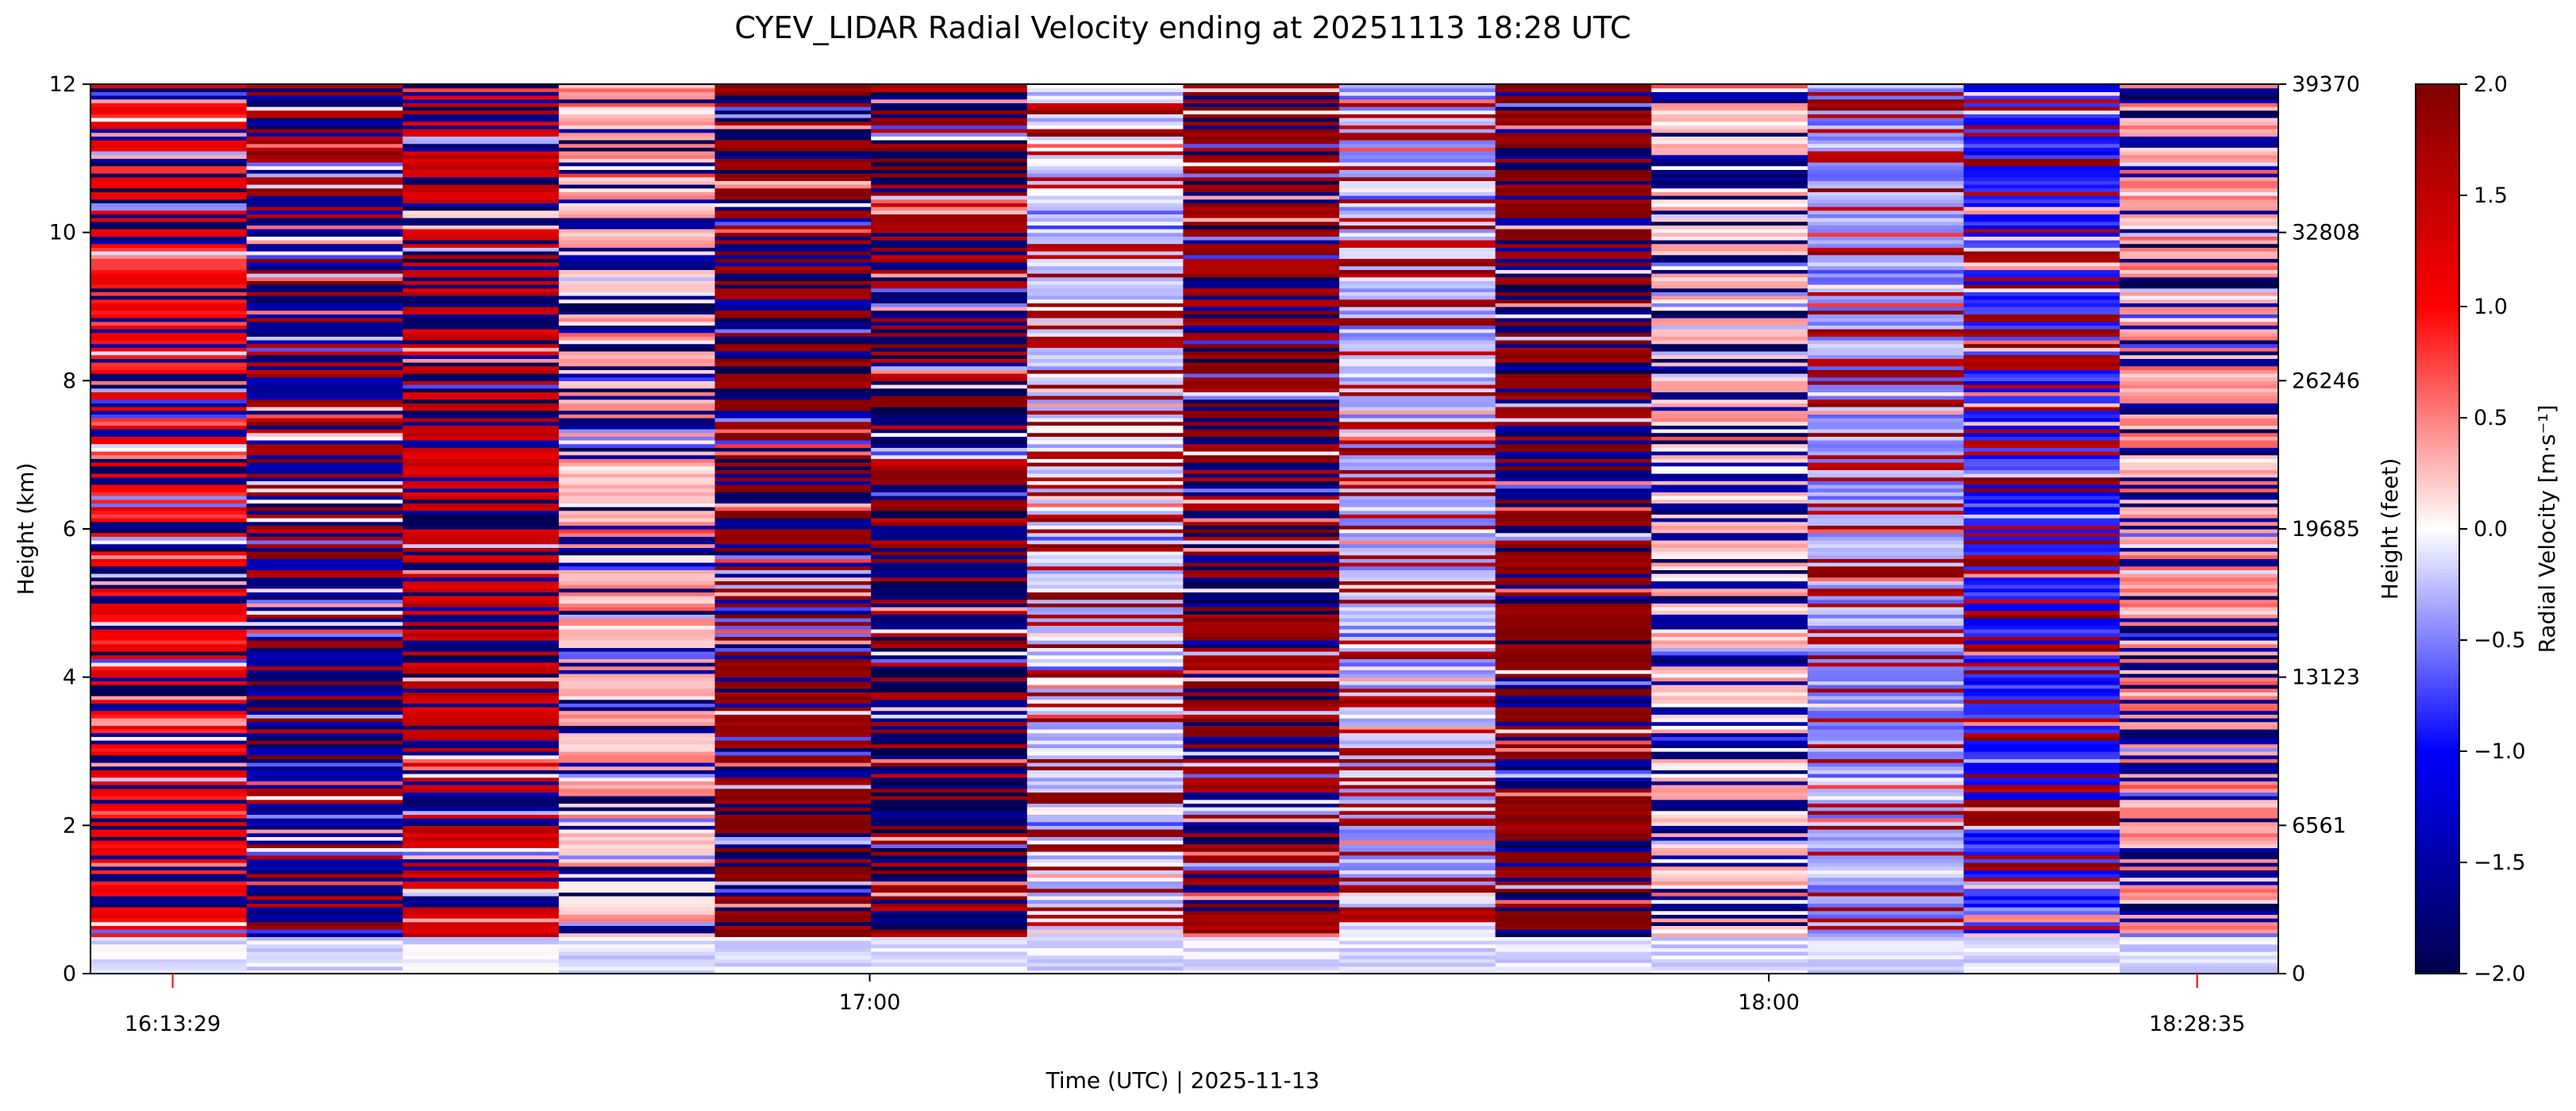 The width and height of the screenshot is (2576, 1111). What do you see at coordinates (2491, 84) in the screenshot?
I see `colorbar-tick-label: 2.0` at bounding box center [2491, 84].